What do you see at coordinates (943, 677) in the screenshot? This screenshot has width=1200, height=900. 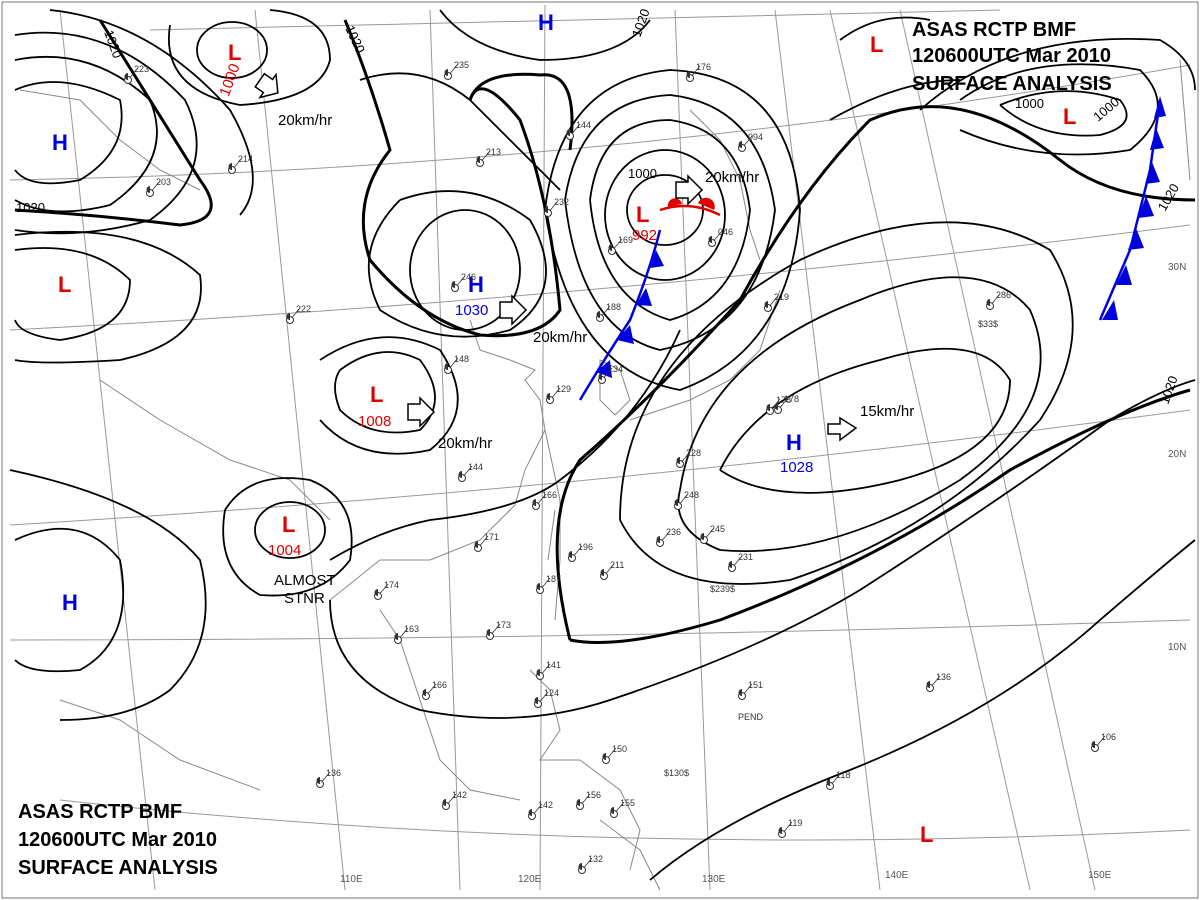 I see `station-pressure-value: 136` at bounding box center [943, 677].